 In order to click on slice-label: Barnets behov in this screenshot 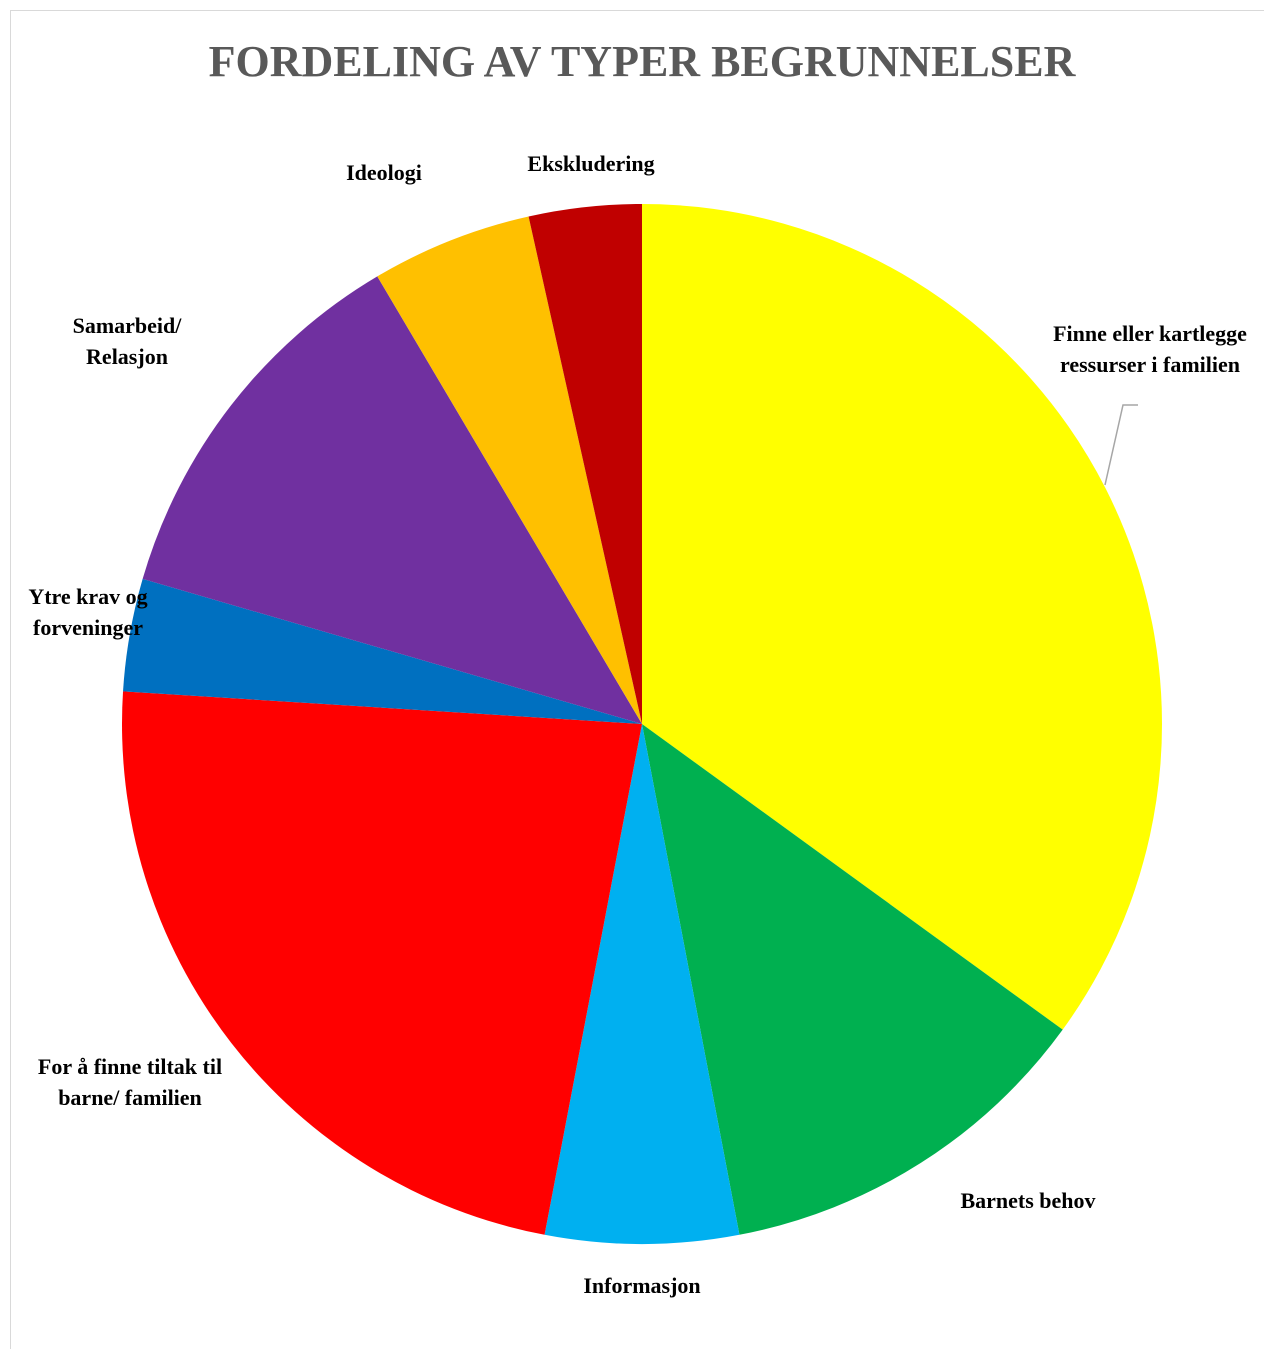, I will do `click(1028, 1200)`.